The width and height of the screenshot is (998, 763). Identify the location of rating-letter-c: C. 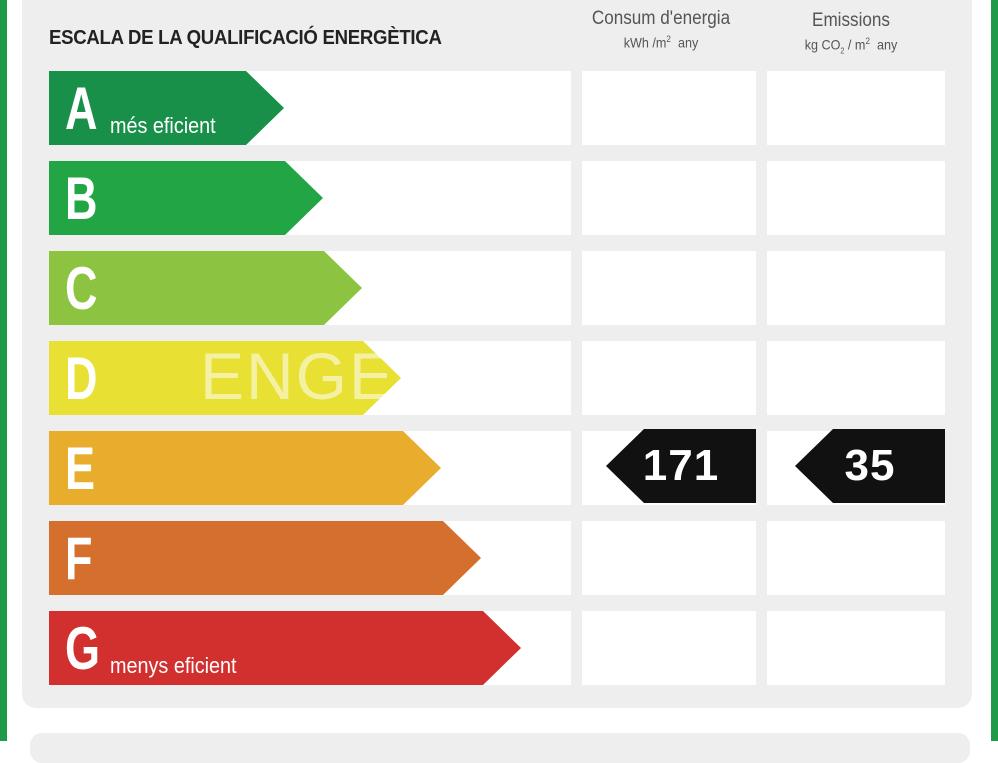
(81, 288).